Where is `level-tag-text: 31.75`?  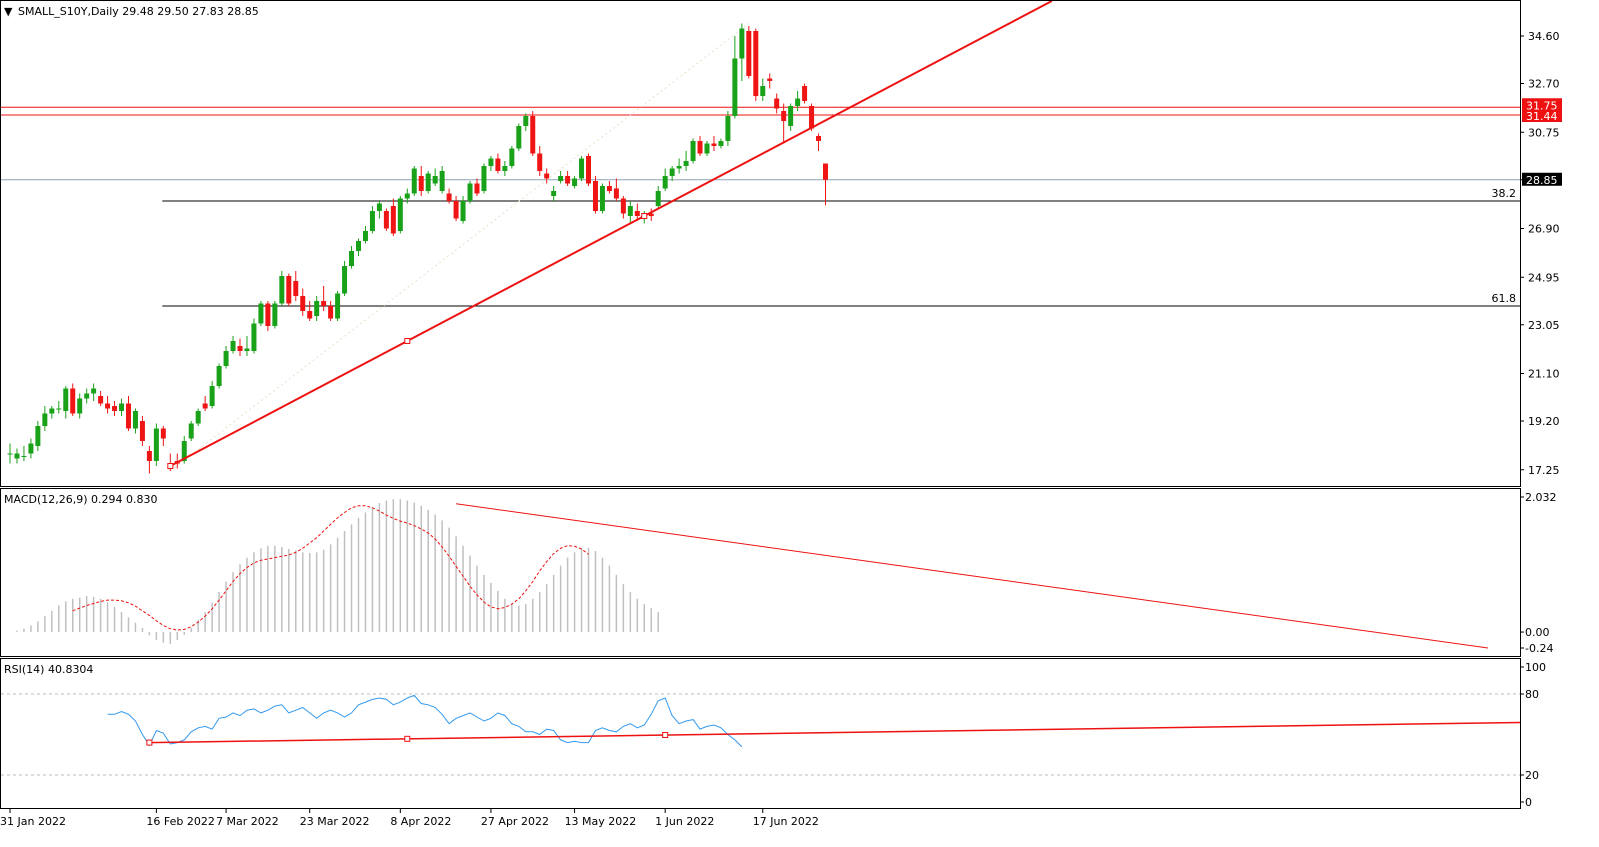
level-tag-text: 31.75 is located at coordinates (1542, 105).